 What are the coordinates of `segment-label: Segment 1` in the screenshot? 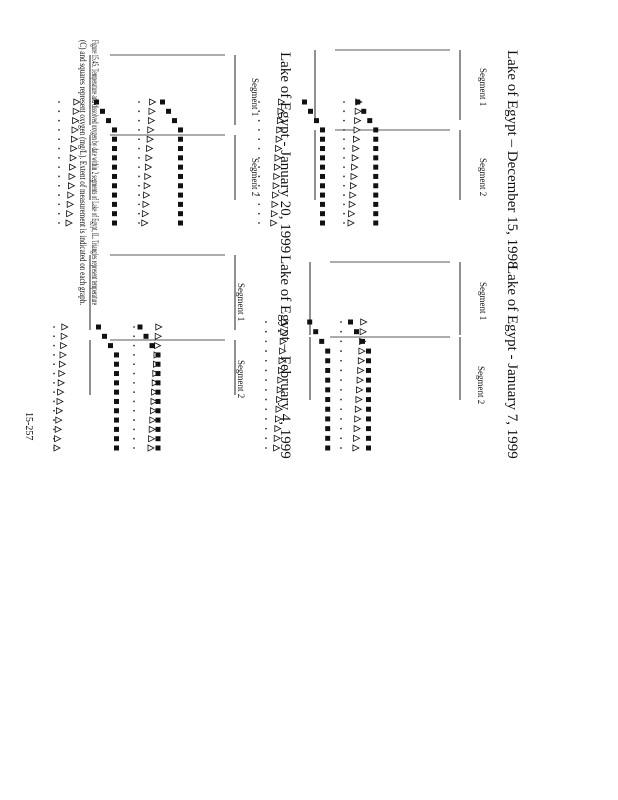 It's located at (483, 87).